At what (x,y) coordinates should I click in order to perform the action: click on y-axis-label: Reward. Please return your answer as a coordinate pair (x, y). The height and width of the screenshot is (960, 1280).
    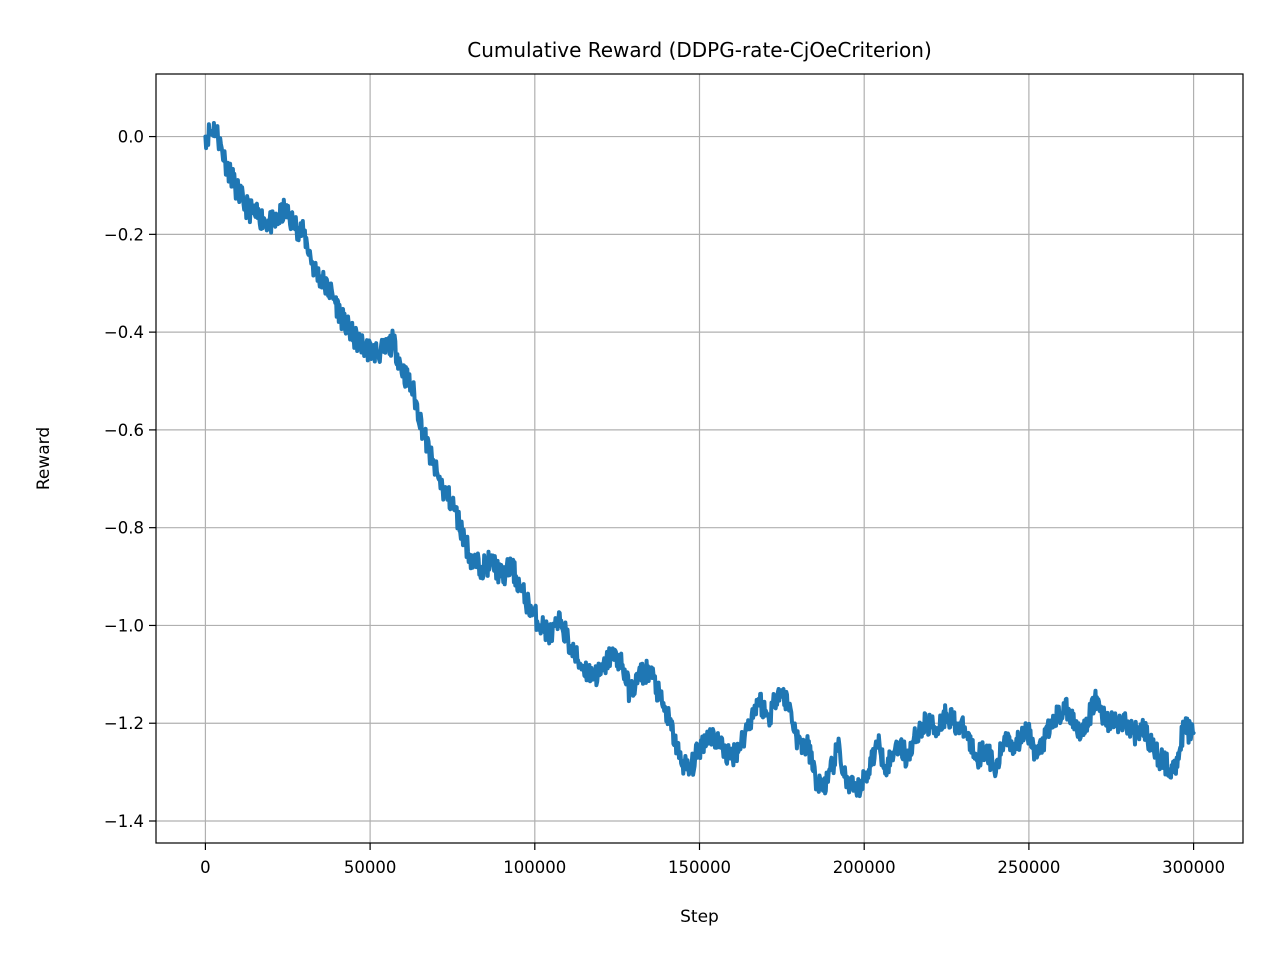
    Looking at the image, I should click on (44, 458).